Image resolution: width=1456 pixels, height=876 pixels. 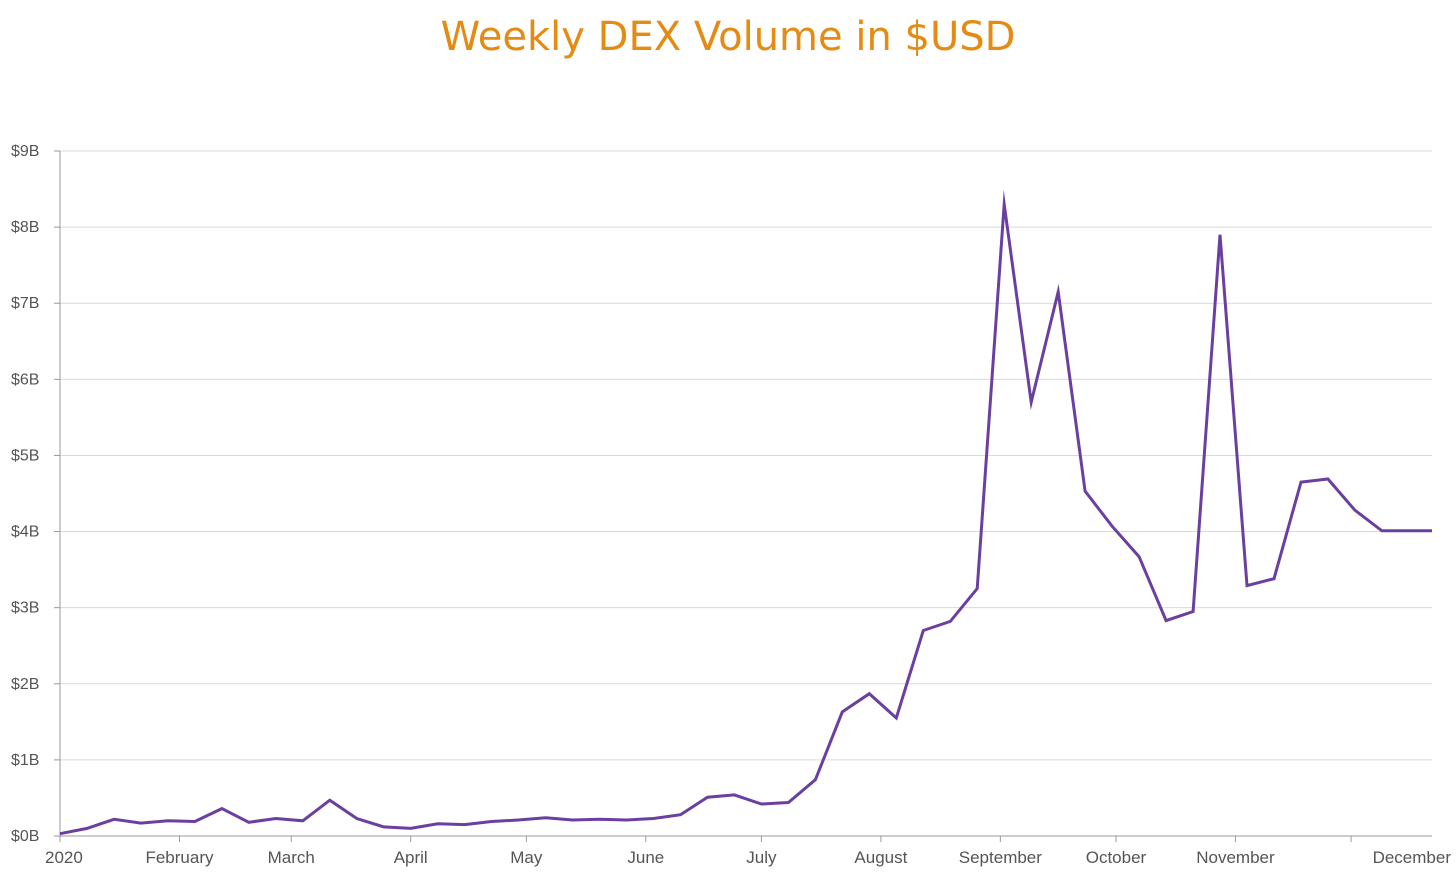 What do you see at coordinates (526, 857) in the screenshot?
I see `x-tick-label: May` at bounding box center [526, 857].